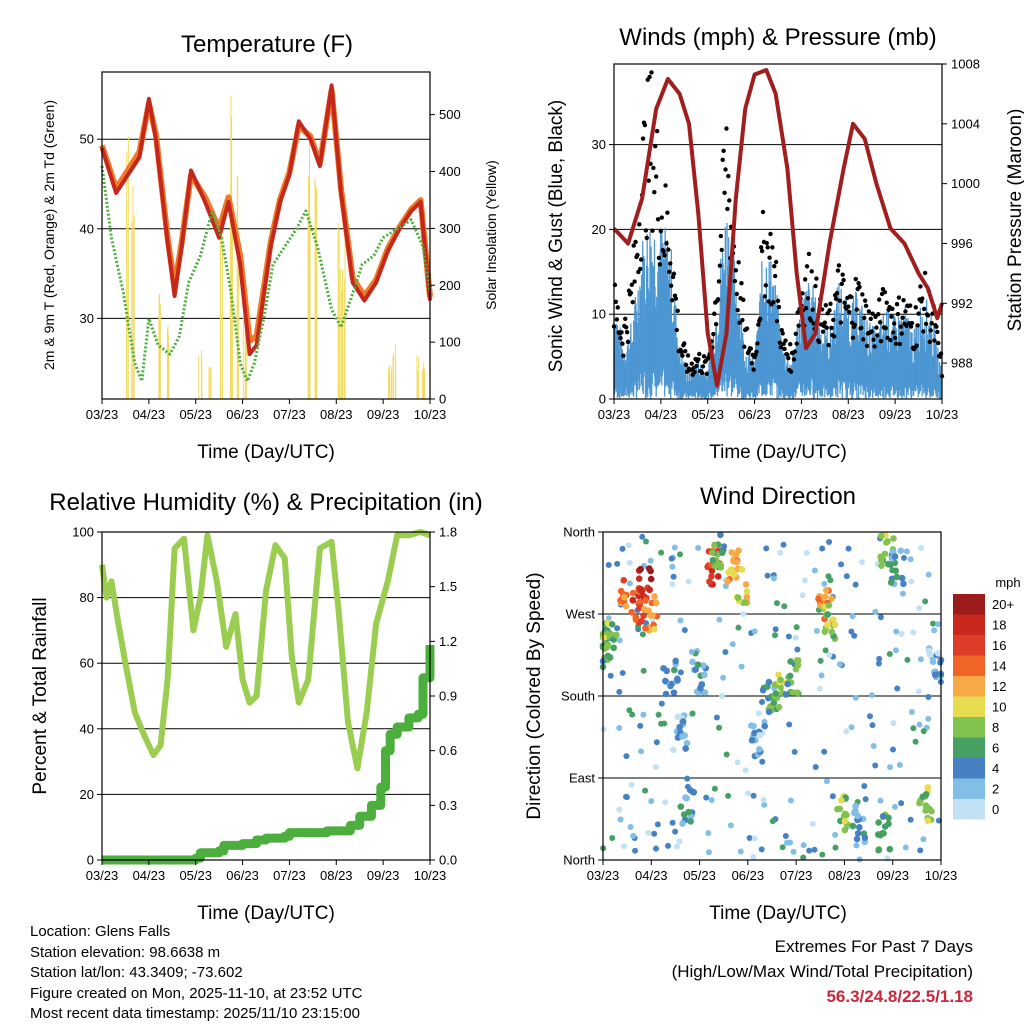 The height and width of the screenshot is (1025, 1024). I want to click on series-station-pressure, so click(778, 228).